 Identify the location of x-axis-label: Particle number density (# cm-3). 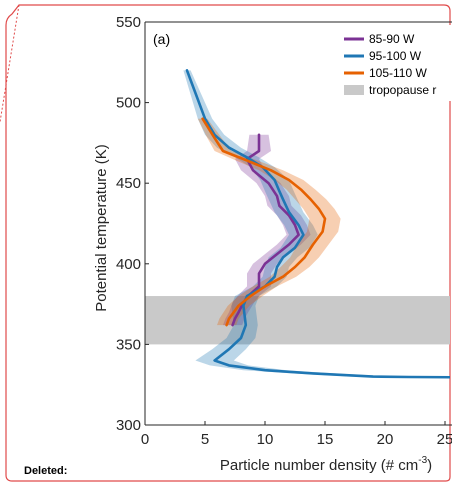
(326, 464).